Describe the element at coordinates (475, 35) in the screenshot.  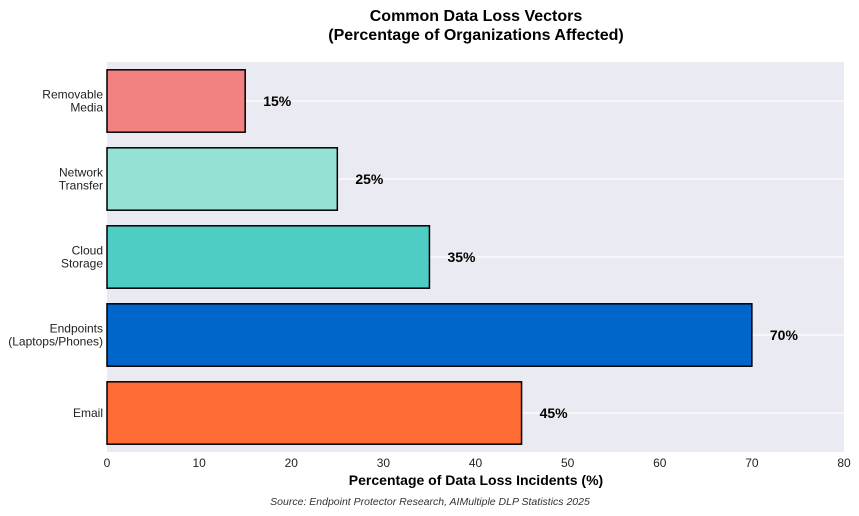
I see `chart-subtitle: (Percentage of Organizations Affected)` at that location.